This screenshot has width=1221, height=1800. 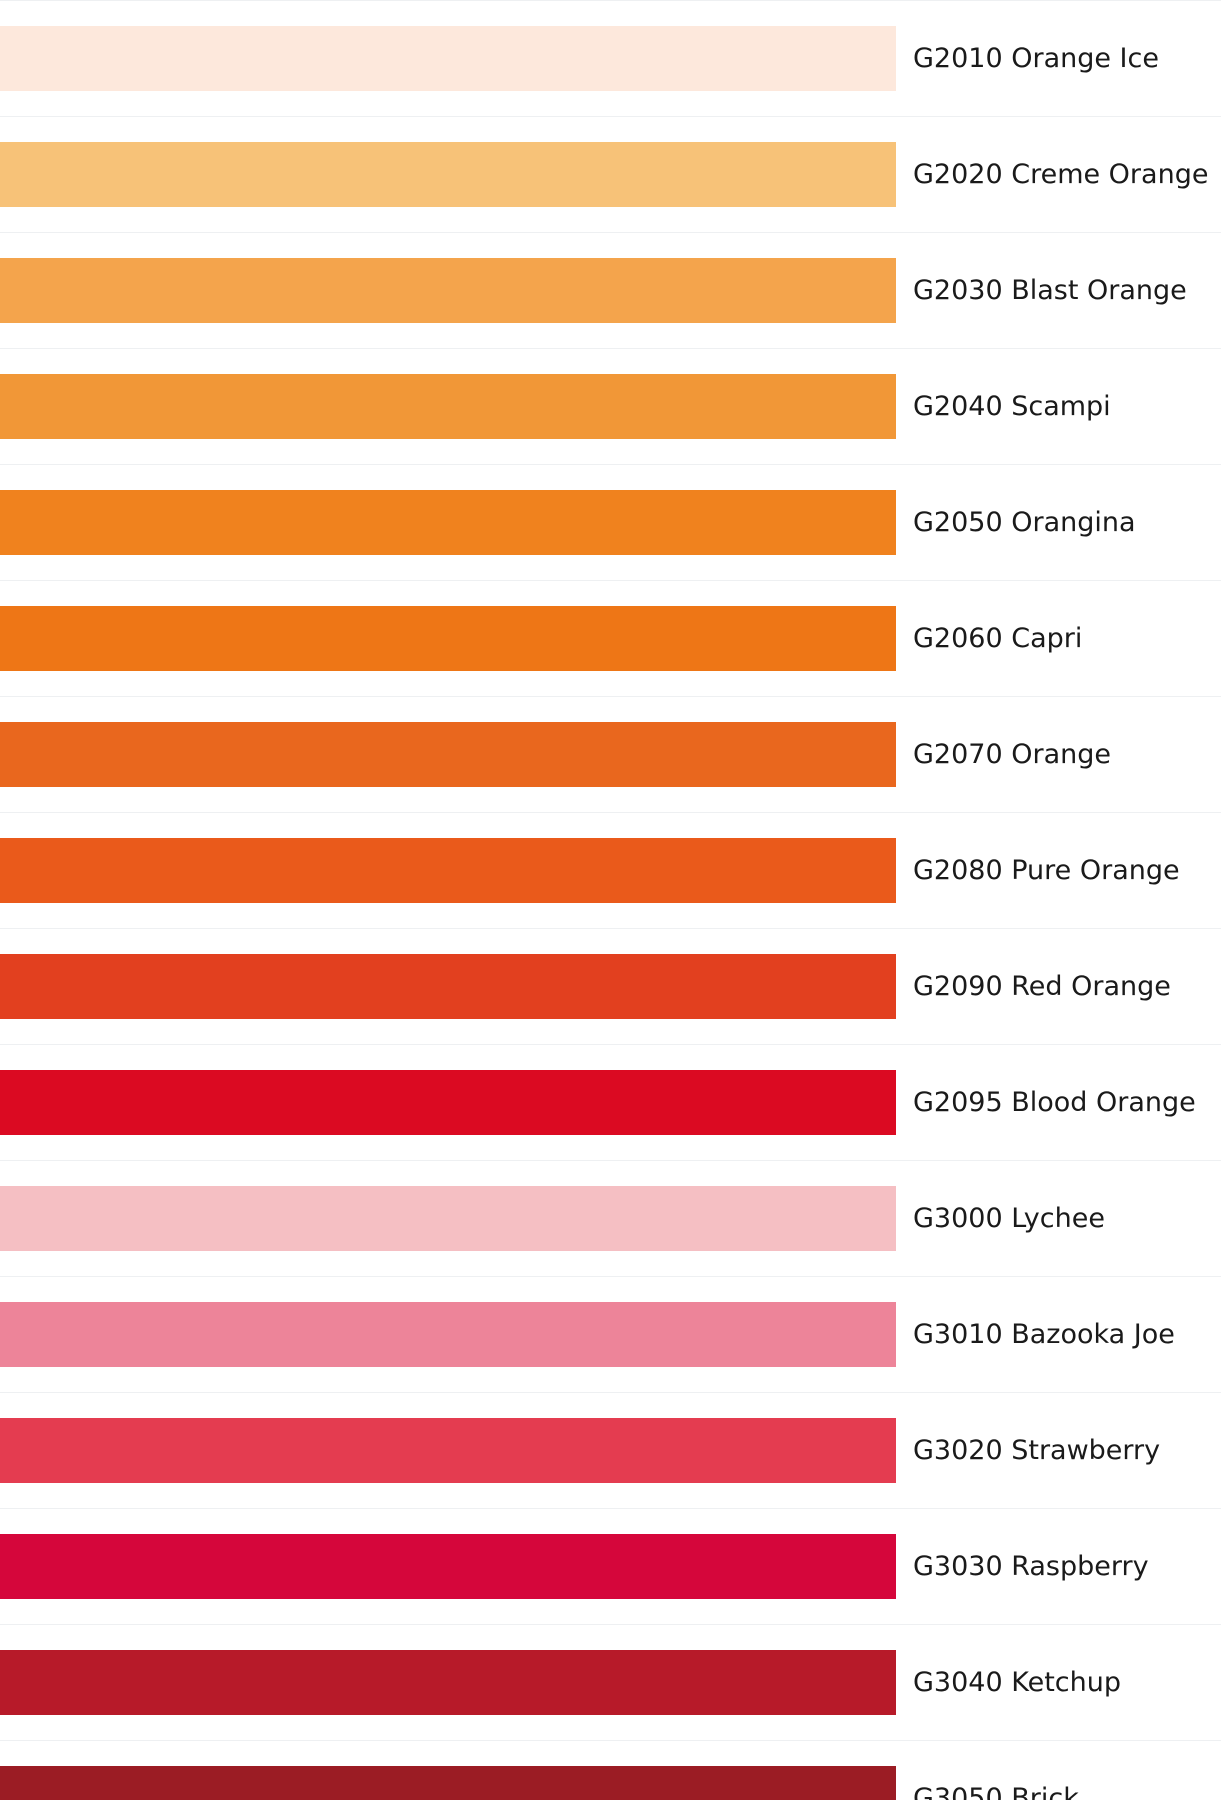 I want to click on swatch-row: G3040 Ketchup, so click(x=610, y=1682).